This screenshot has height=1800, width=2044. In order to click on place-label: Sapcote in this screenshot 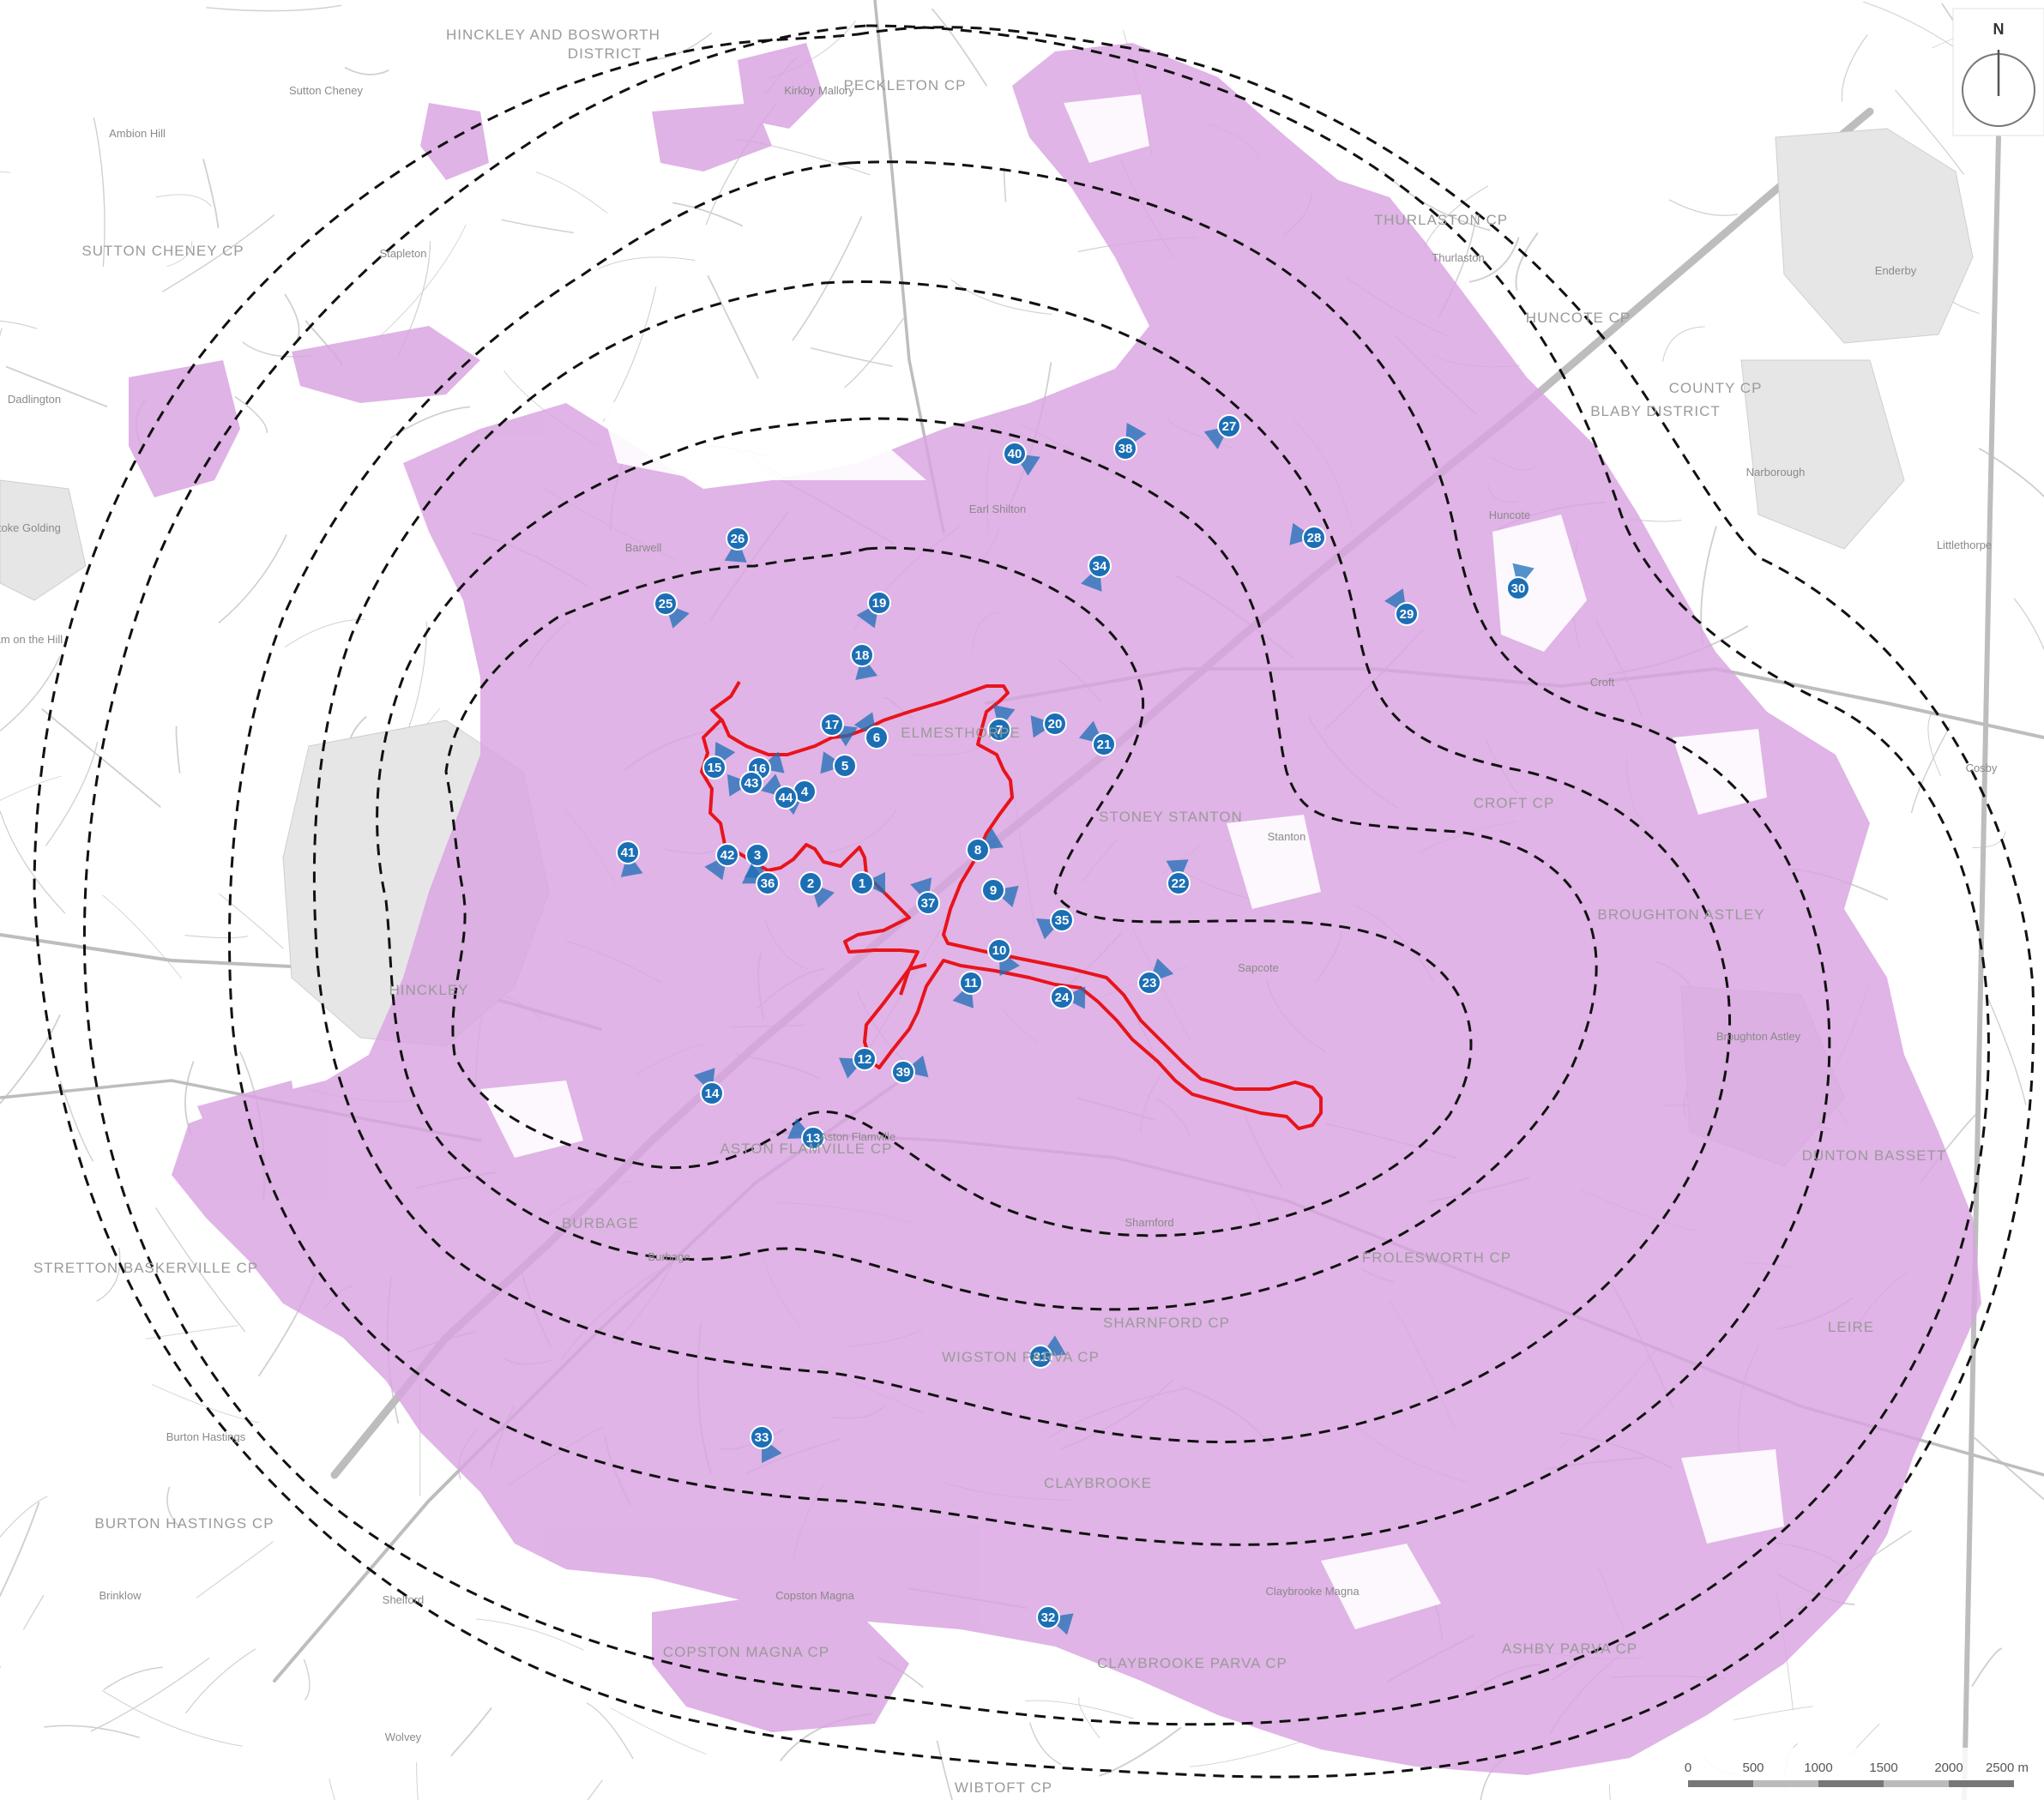, I will do `click(1258, 967)`.